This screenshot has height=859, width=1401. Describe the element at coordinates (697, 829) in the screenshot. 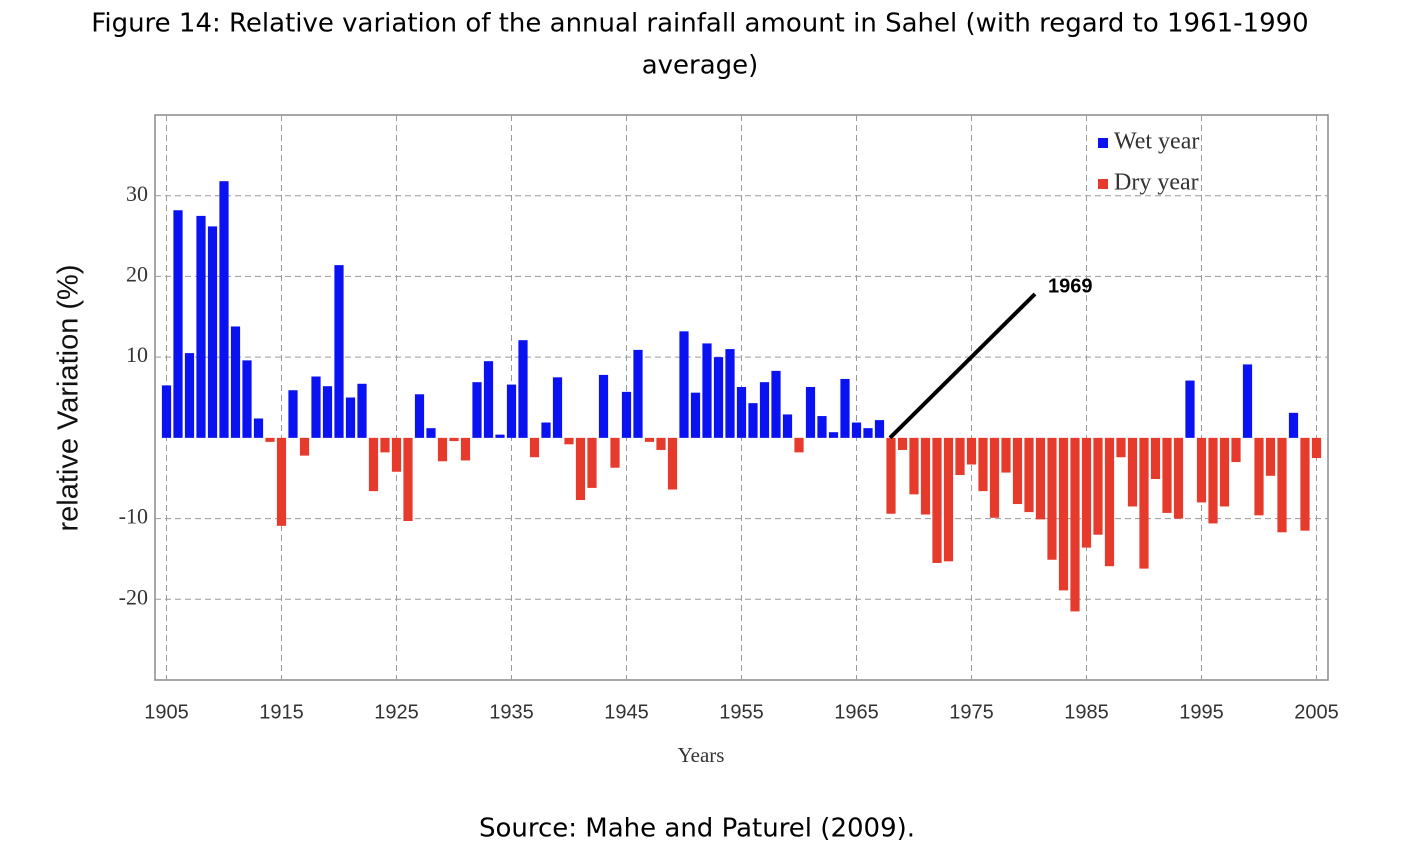

I see `source-note: Source: Mahe and Paturel (2009).` at that location.